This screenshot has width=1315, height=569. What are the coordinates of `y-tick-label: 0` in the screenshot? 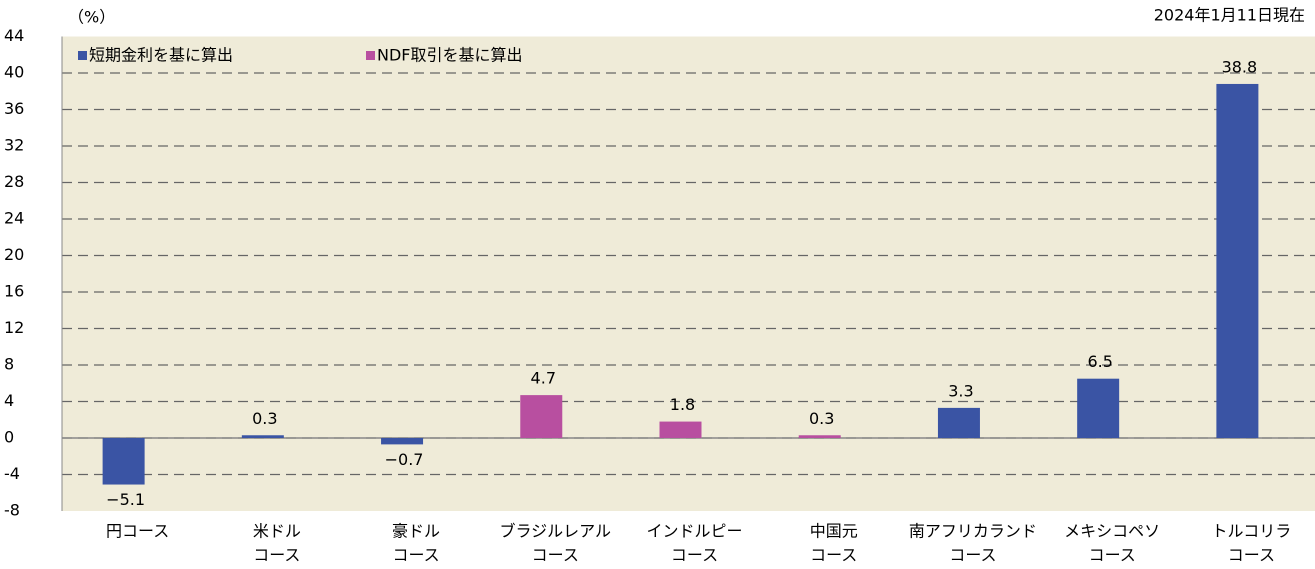 It's located at (9, 437).